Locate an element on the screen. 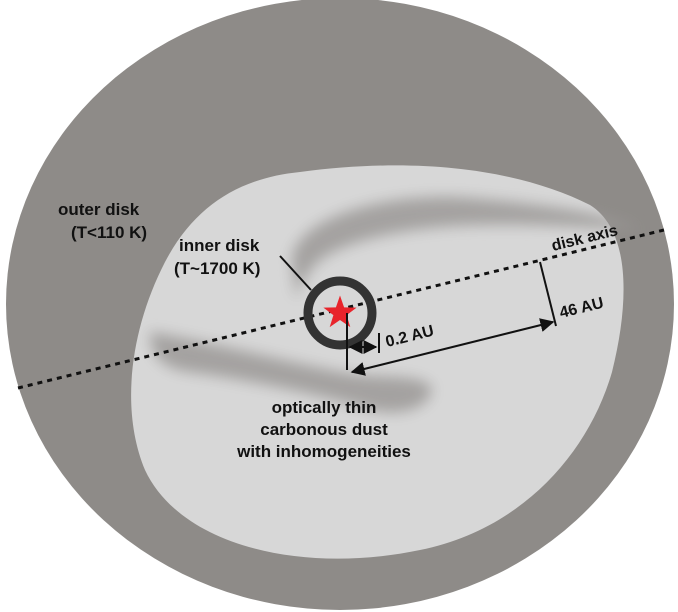 The width and height of the screenshot is (678, 612). inner-disk-ring is located at coordinates (340, 313).